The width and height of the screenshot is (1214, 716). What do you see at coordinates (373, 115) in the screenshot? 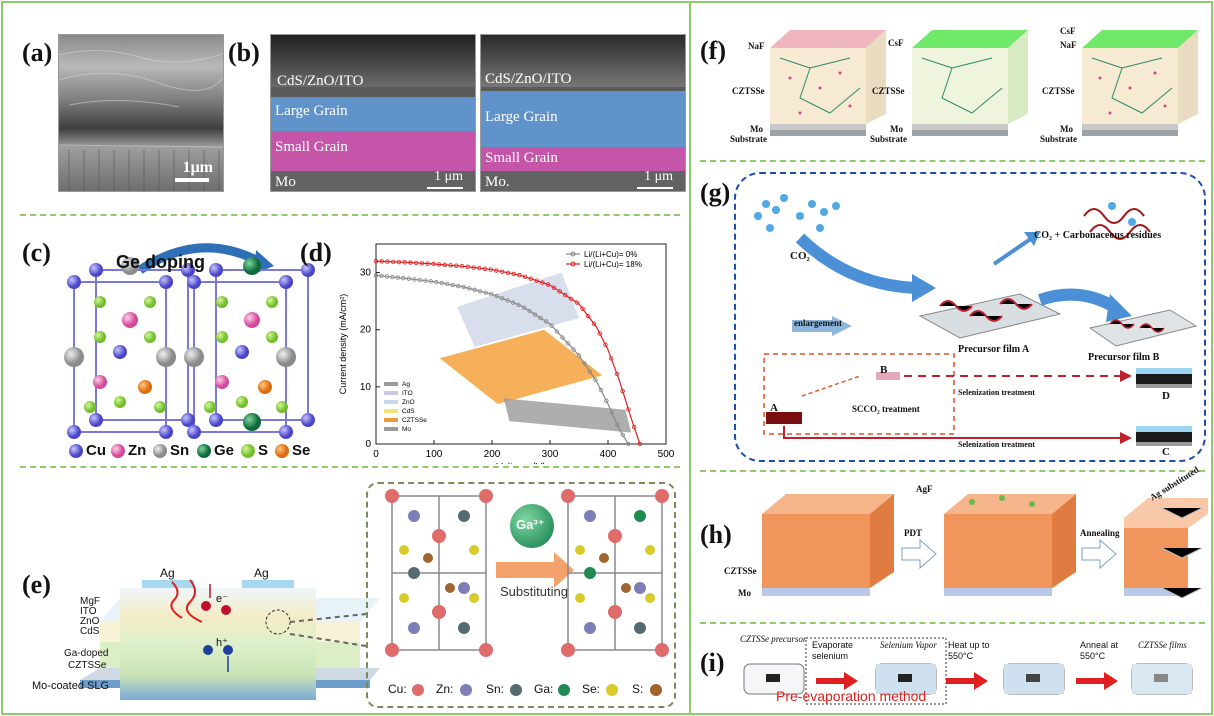
I see `layer-large-grain-b-left` at bounding box center [373, 115].